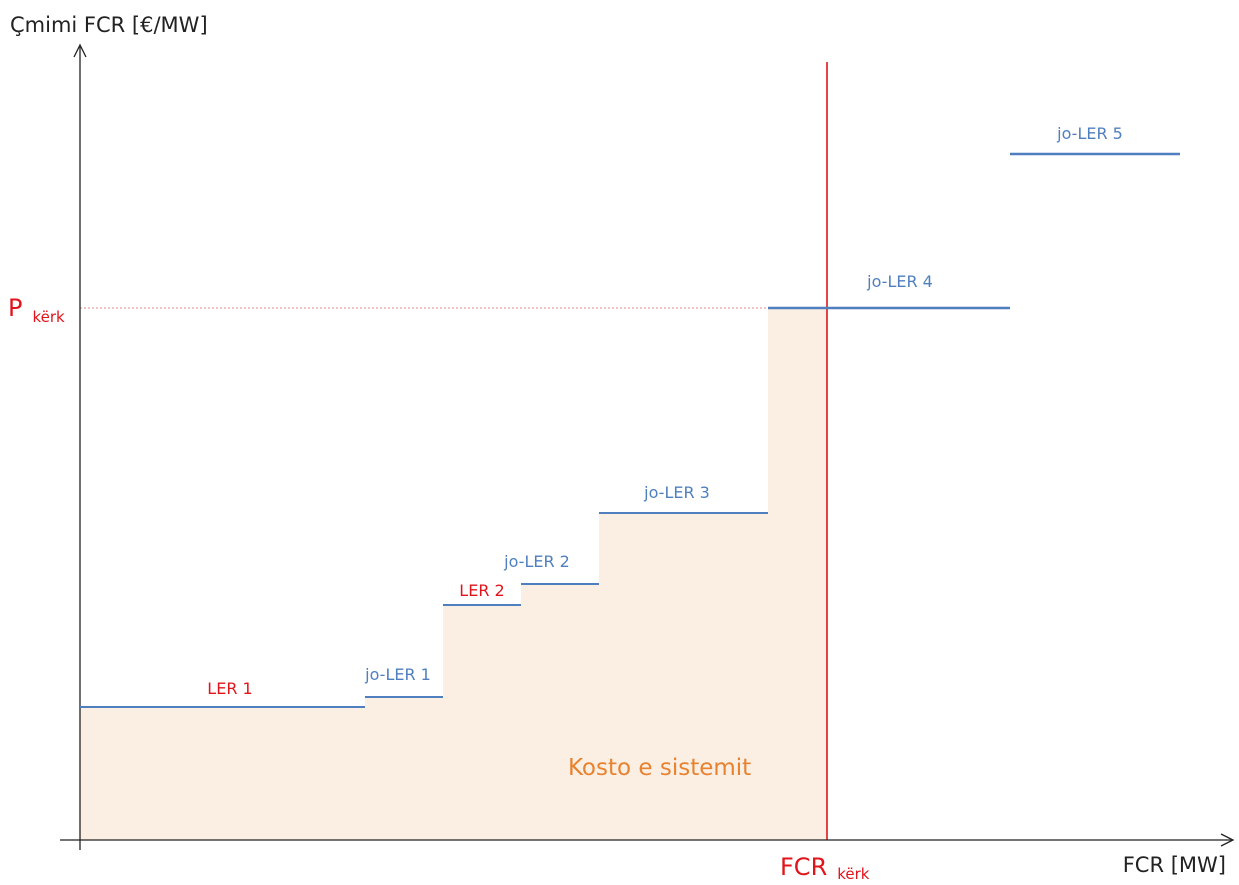 This screenshot has height=885, width=1239. What do you see at coordinates (481, 590) in the screenshot?
I see `step-label-ler-2: LER 2` at bounding box center [481, 590].